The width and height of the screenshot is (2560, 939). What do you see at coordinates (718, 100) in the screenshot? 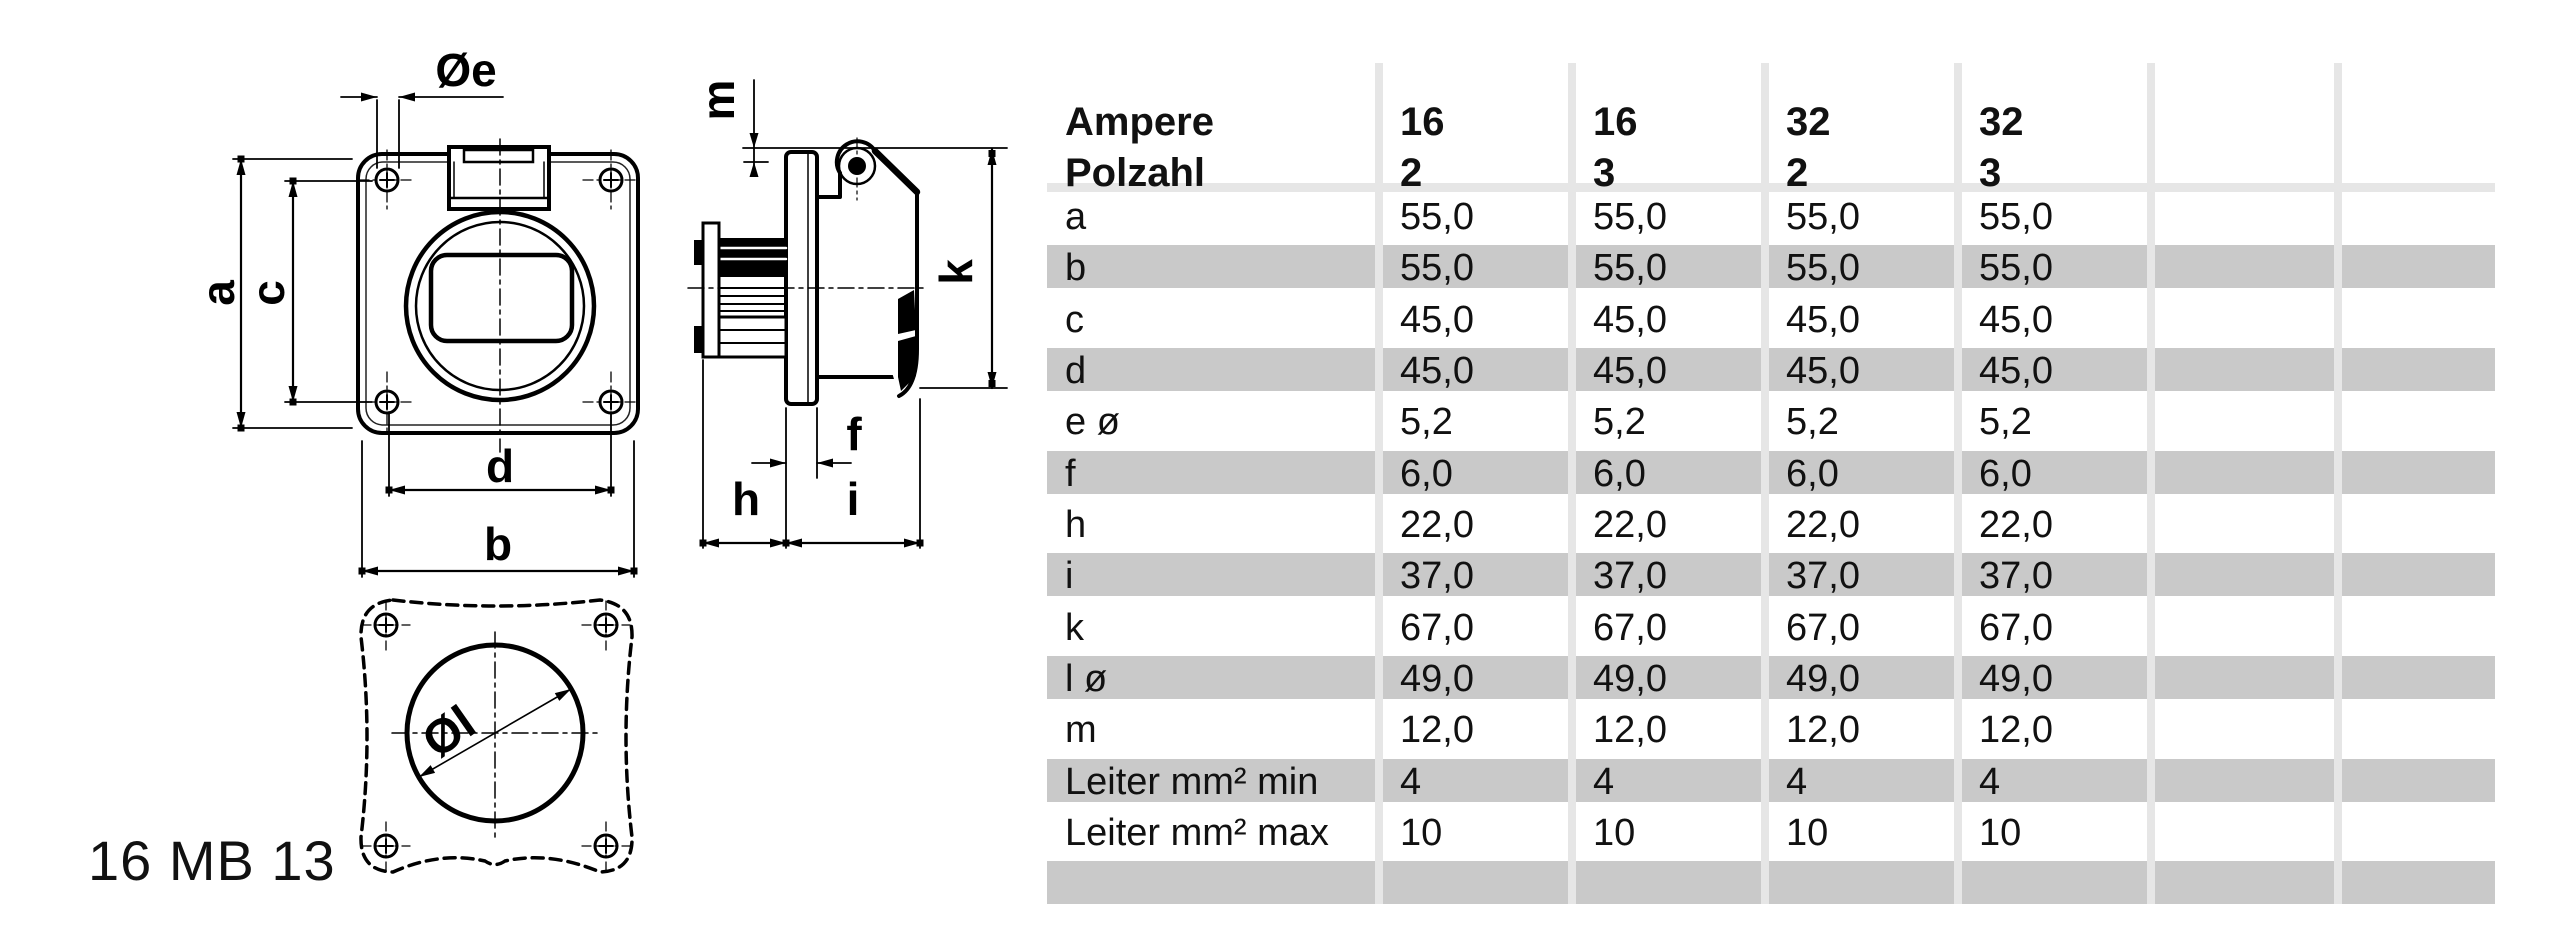
I see `dim-label-m: m` at bounding box center [718, 100].